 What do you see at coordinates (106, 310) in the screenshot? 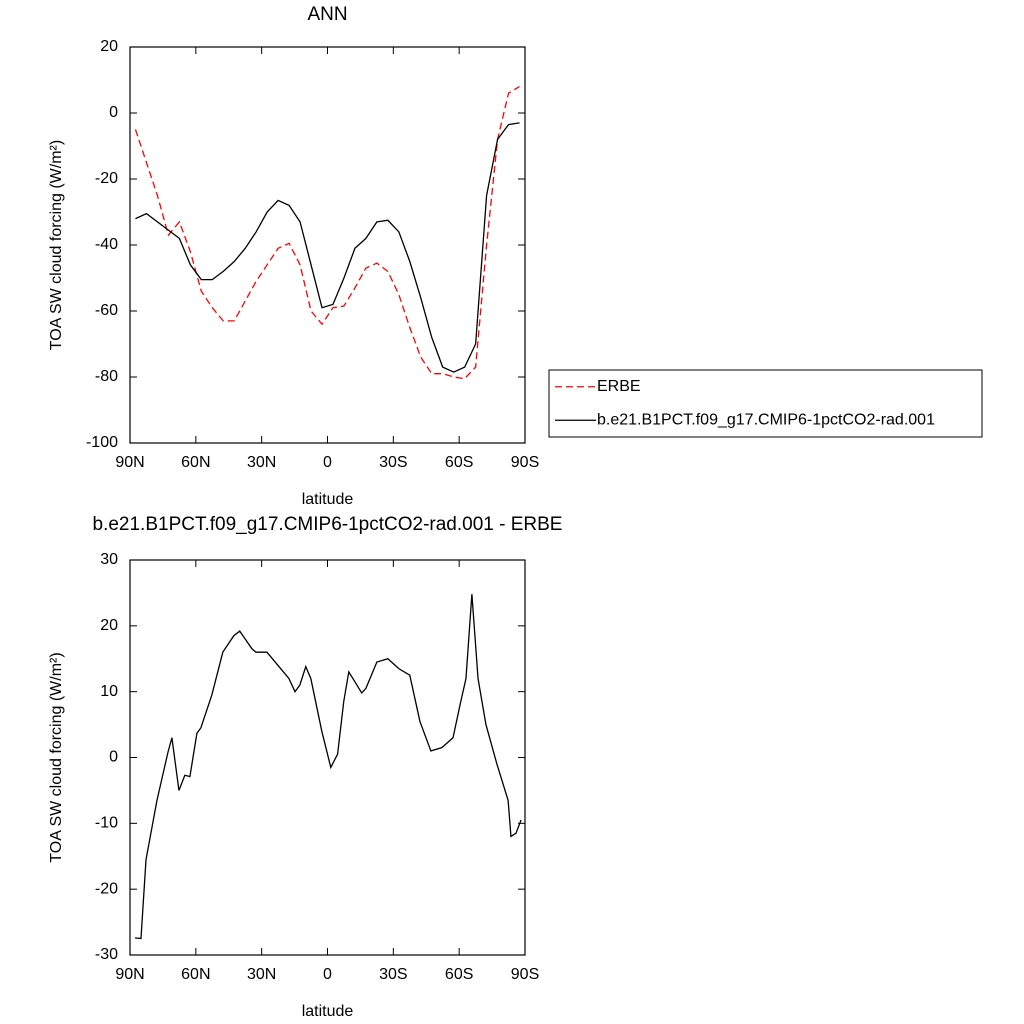
I see `y-tick-label: -60` at bounding box center [106, 310].